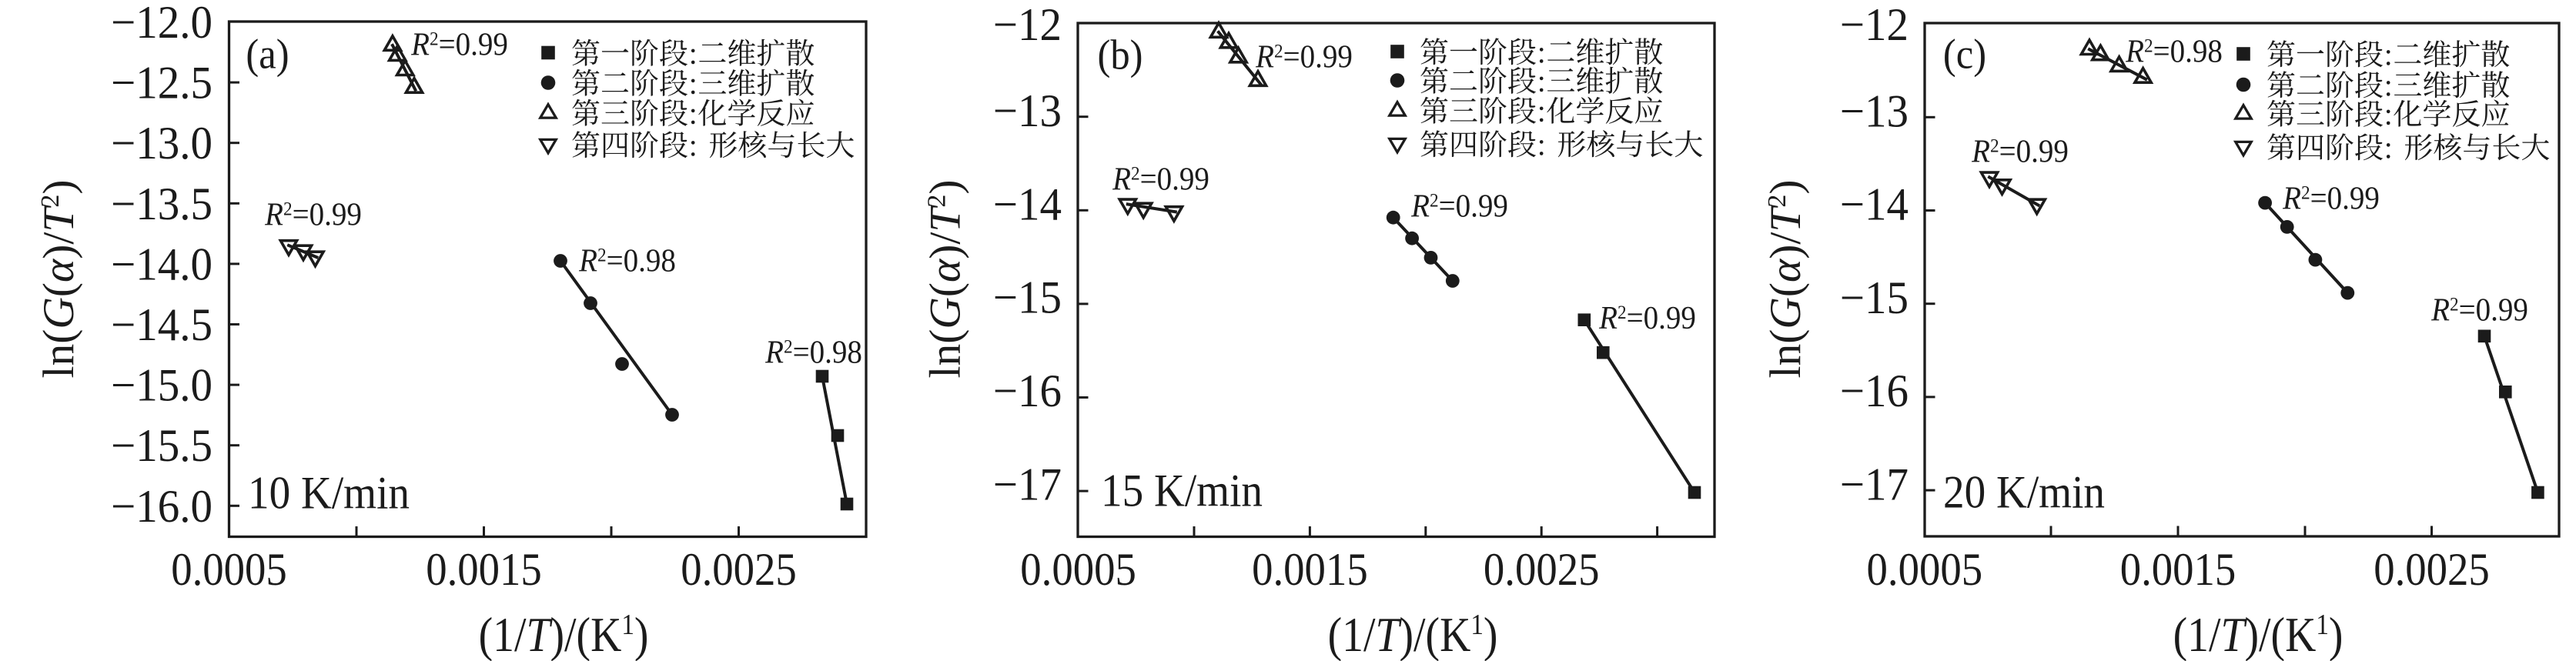  I want to click on svg-text: 10 K/min, so click(329, 493).